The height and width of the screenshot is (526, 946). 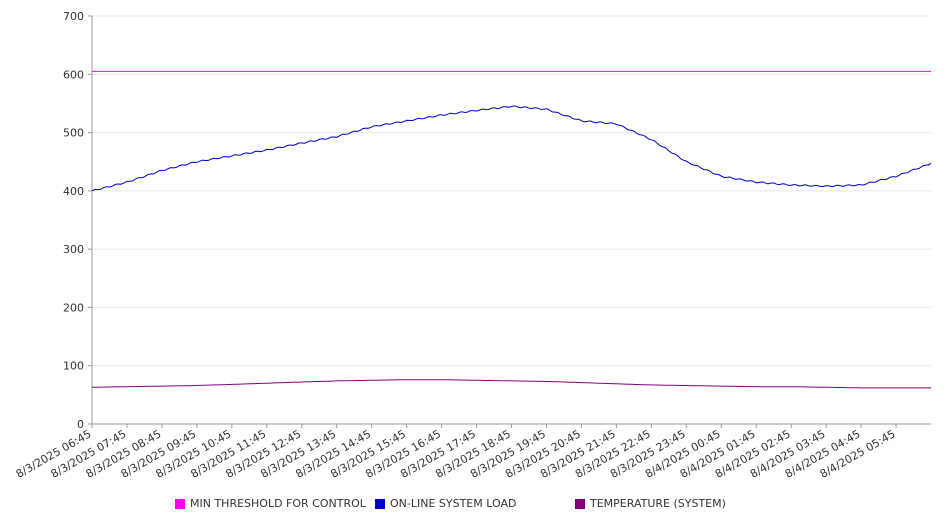 I want to click on legend-label-min-threshold: MIN THRESHOLD FOR CONTROL, so click(x=278, y=503).